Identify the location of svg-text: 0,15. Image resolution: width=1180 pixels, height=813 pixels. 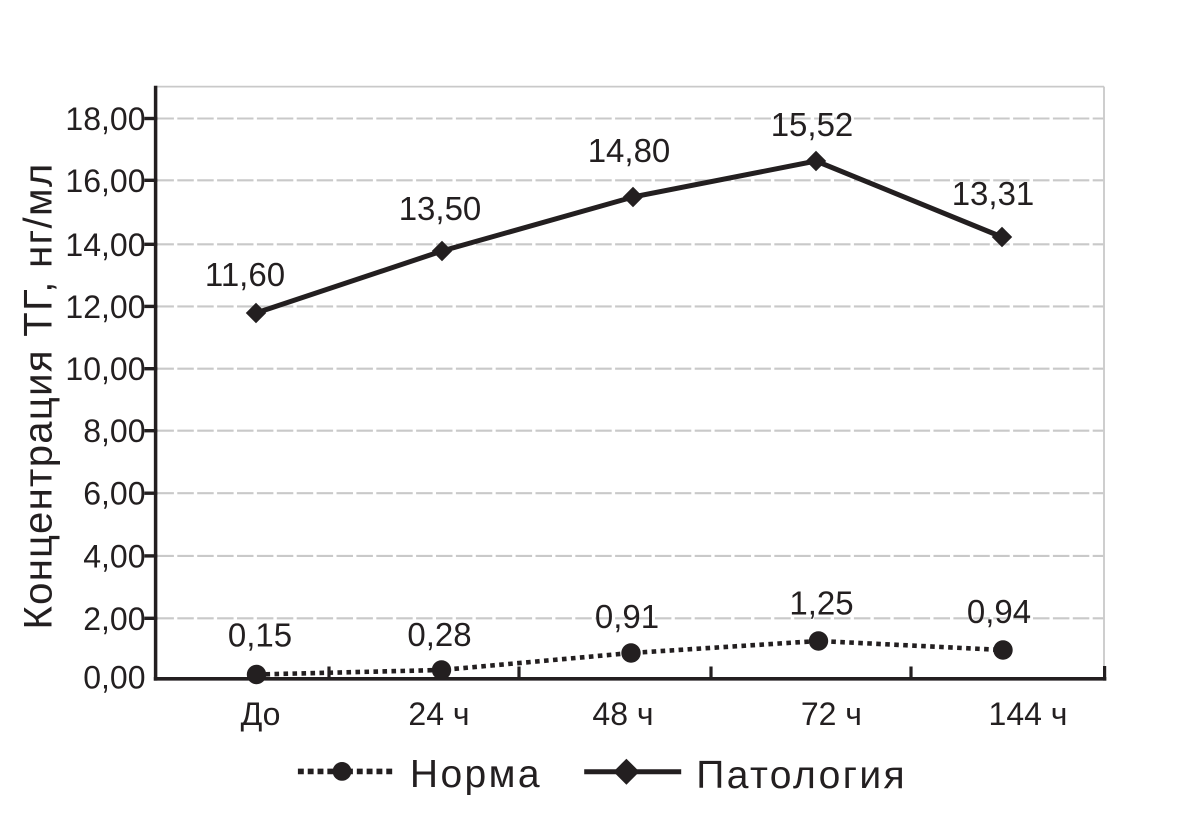
(260, 635).